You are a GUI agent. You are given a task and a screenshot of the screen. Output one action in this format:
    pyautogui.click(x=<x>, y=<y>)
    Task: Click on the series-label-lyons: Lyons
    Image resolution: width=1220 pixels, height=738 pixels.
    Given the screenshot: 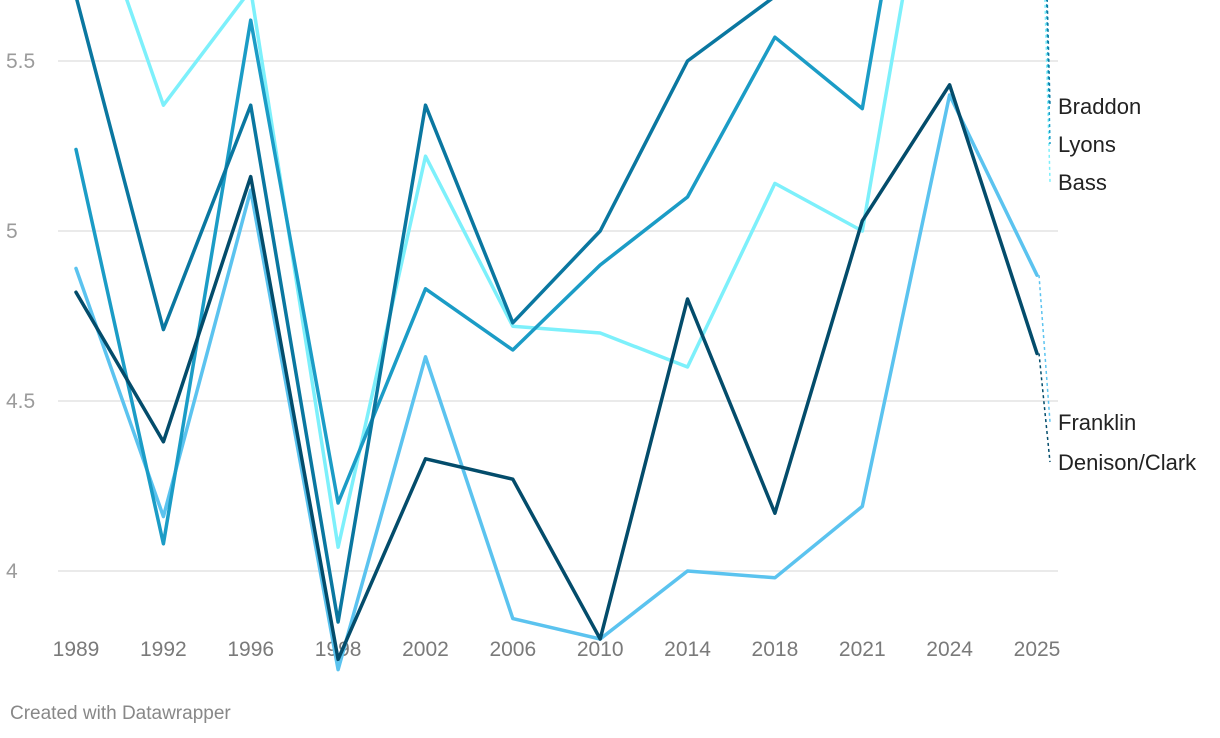 What is the action you would take?
    pyautogui.click(x=1087, y=144)
    